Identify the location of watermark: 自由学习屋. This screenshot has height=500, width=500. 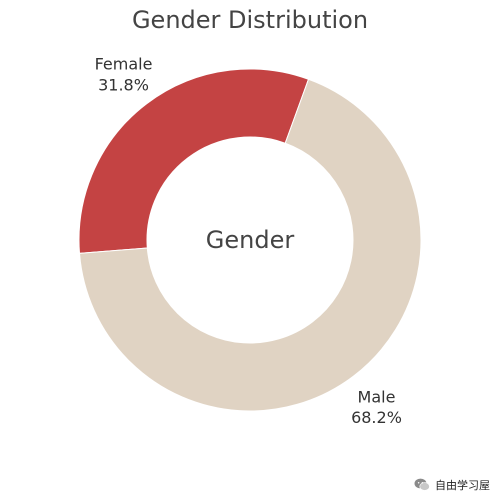
(451, 485).